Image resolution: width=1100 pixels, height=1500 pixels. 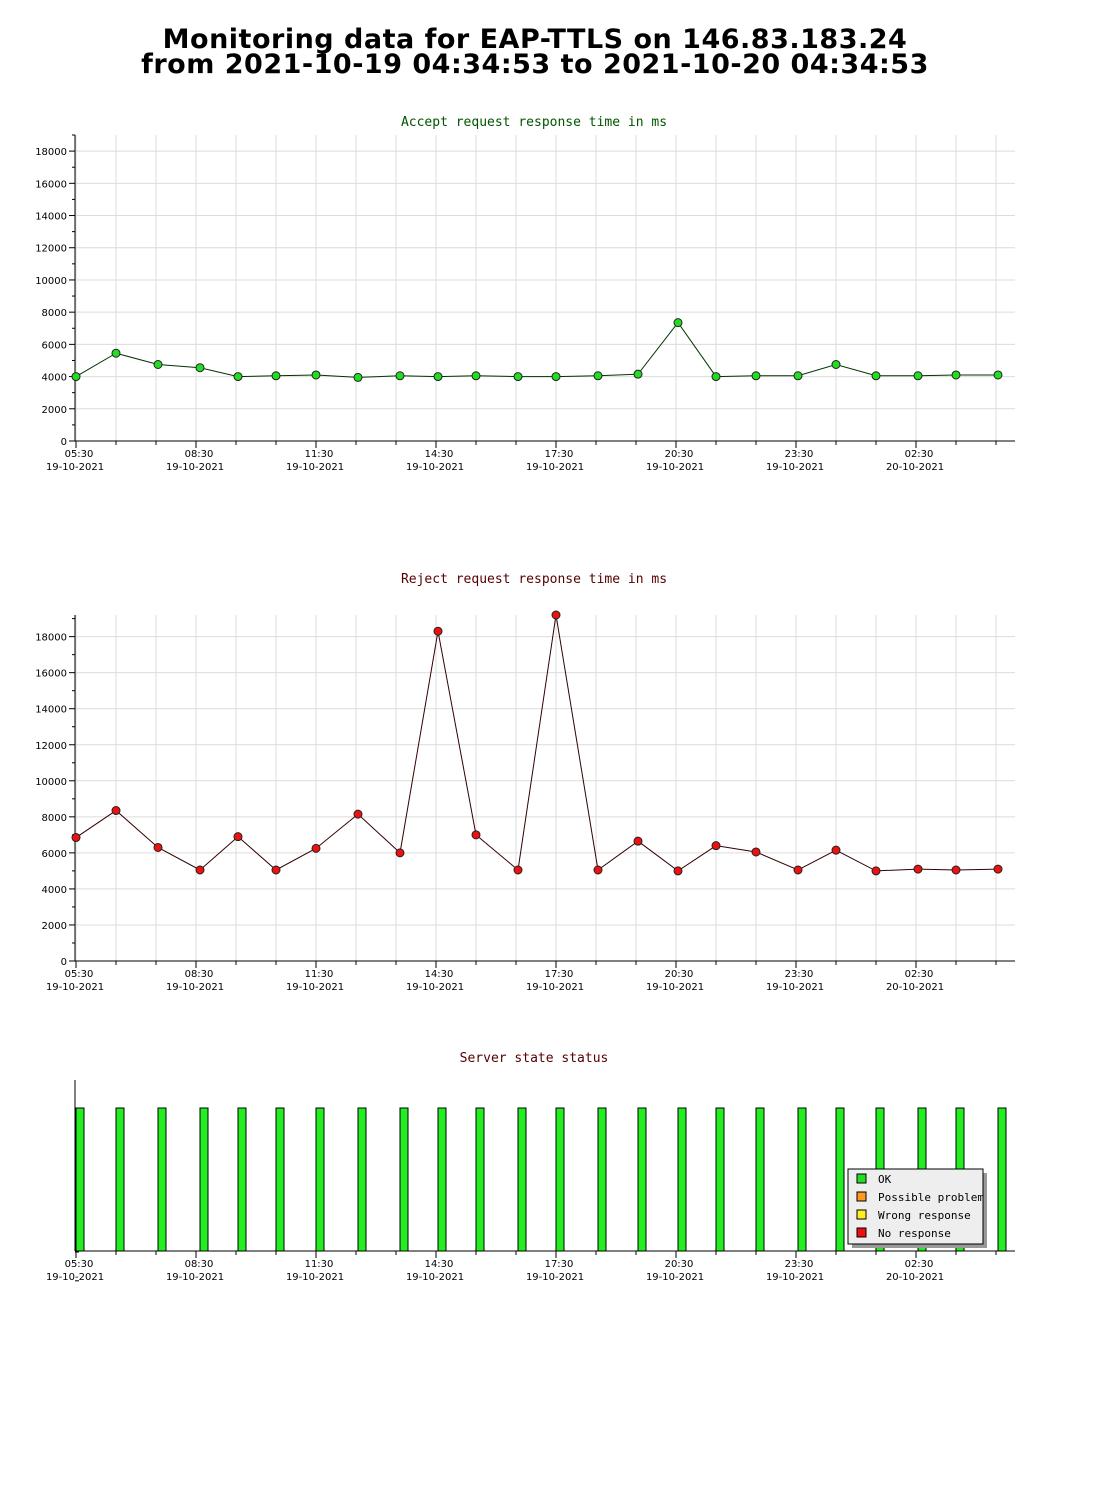 What do you see at coordinates (54, 345) in the screenshot?
I see `accept-ytick-label-3: 6000` at bounding box center [54, 345].